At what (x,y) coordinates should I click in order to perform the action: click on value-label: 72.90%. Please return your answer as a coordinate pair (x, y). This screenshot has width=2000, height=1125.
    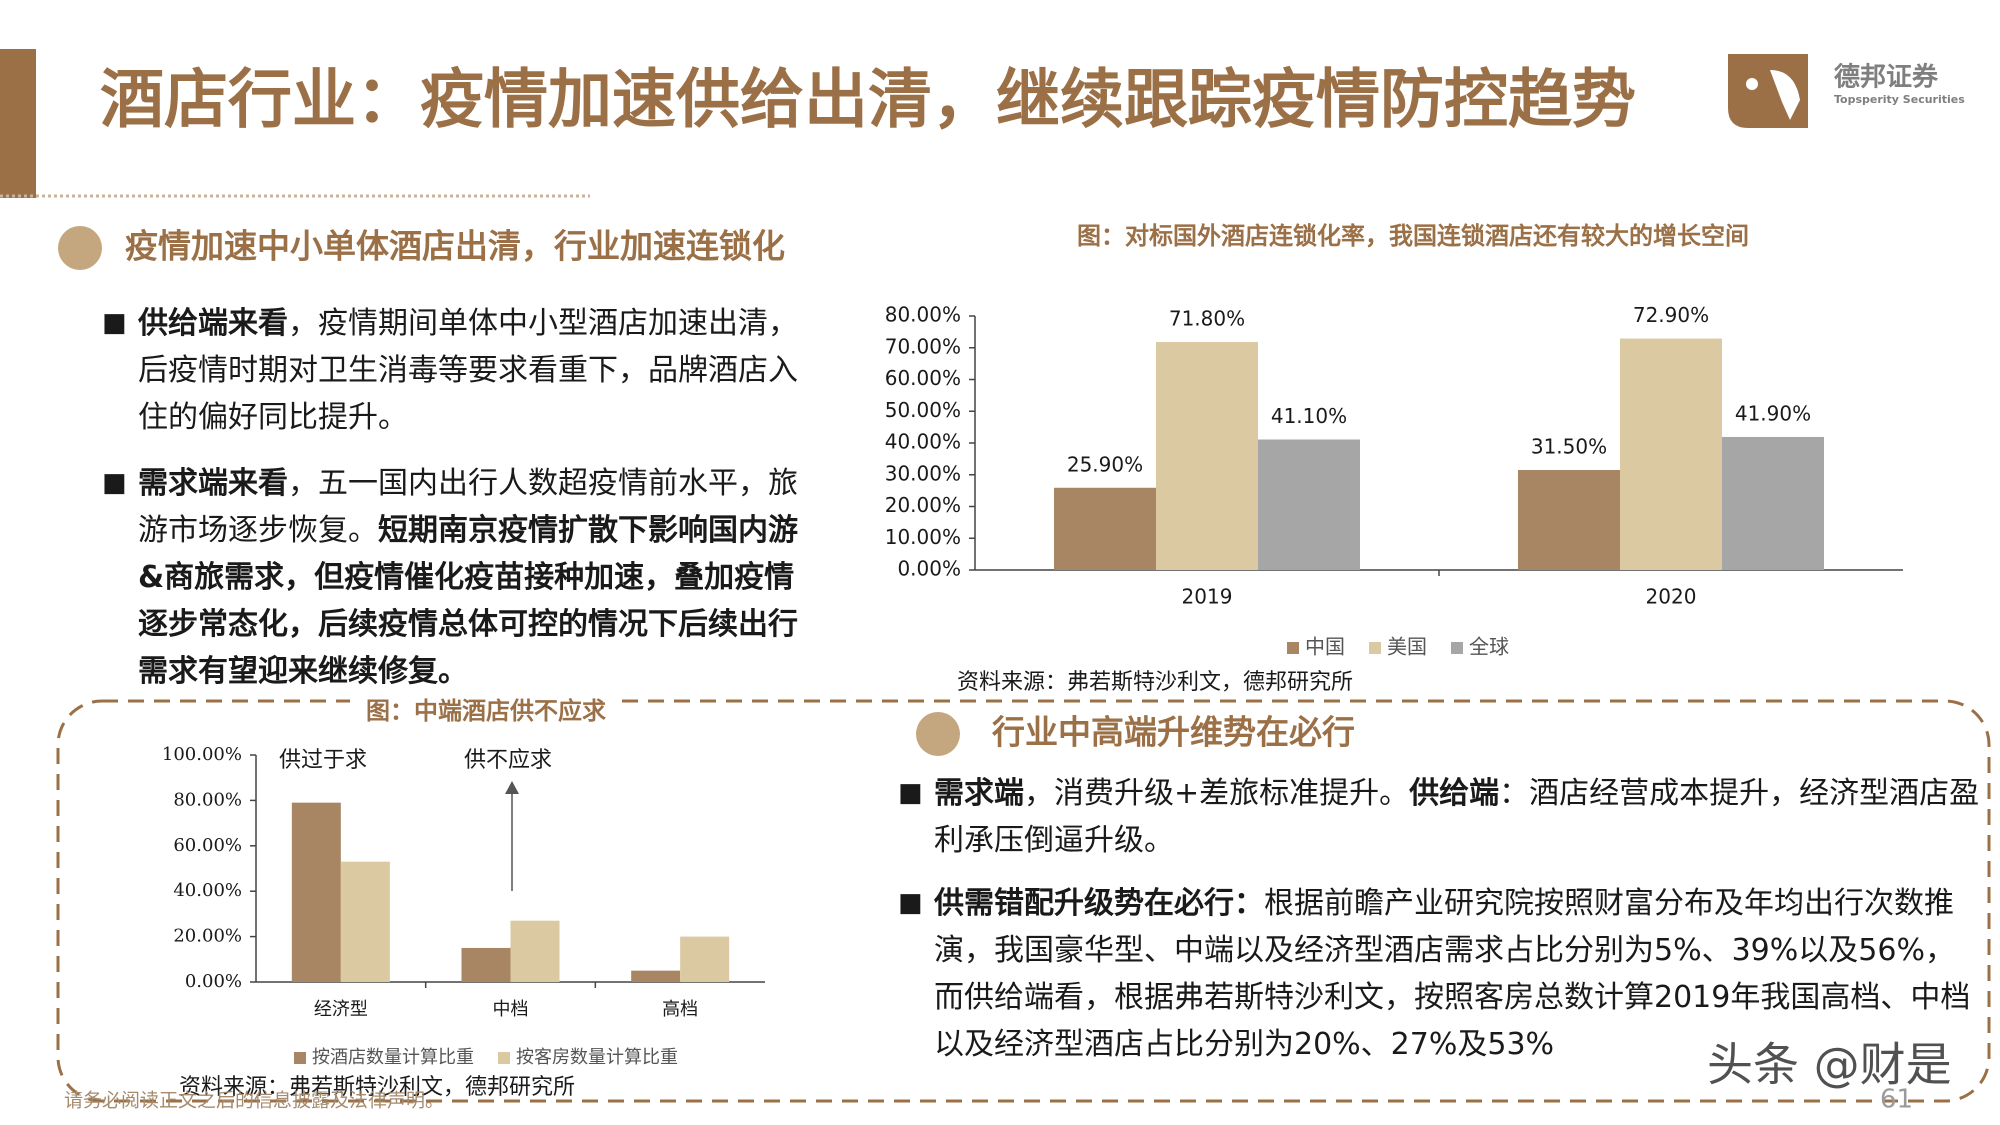
    Looking at the image, I should click on (1671, 315).